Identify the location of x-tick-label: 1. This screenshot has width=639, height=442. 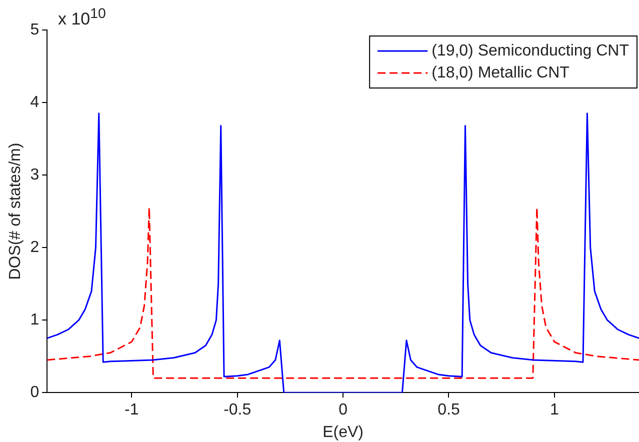
(554, 410).